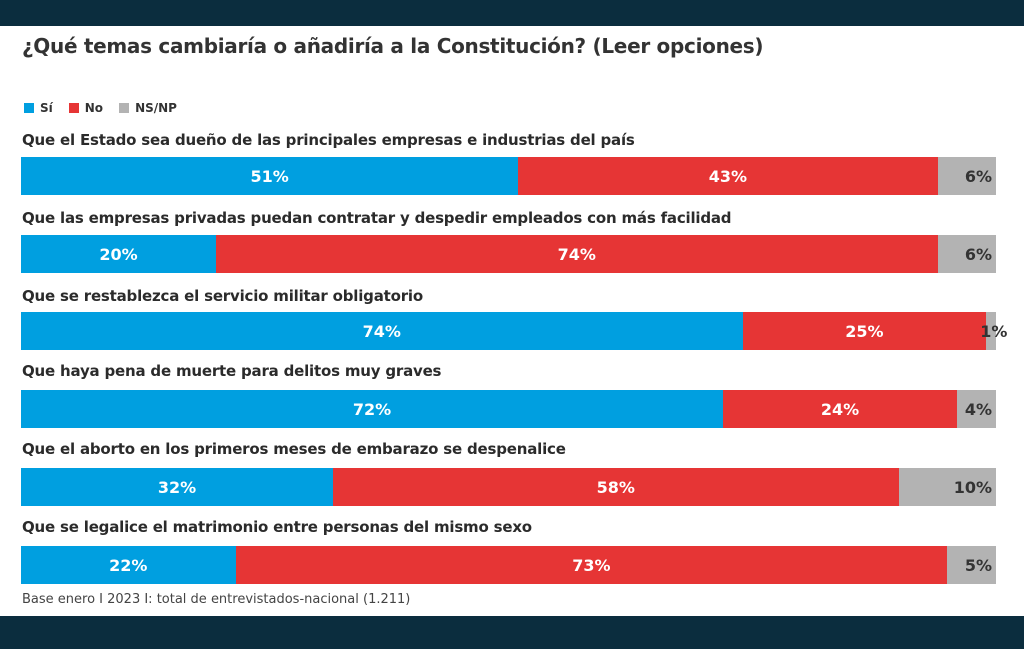 Image resolution: width=1024 pixels, height=649 pixels. I want to click on data-label-si: 32%, so click(177, 487).